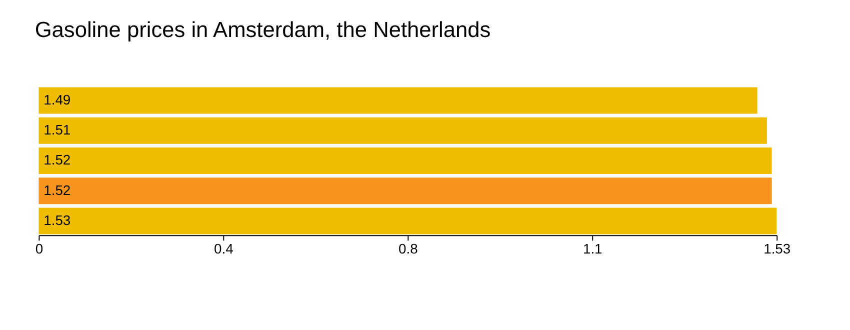 The width and height of the screenshot is (850, 330). What do you see at coordinates (39, 248) in the screenshot?
I see `x-tick-label: 0` at bounding box center [39, 248].